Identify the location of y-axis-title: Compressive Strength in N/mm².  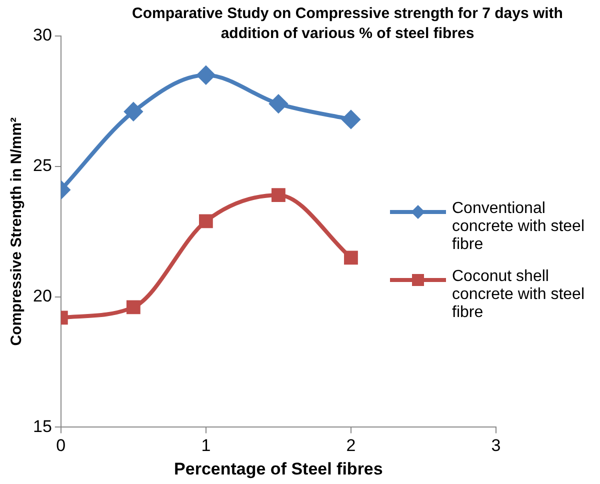
(17, 231).